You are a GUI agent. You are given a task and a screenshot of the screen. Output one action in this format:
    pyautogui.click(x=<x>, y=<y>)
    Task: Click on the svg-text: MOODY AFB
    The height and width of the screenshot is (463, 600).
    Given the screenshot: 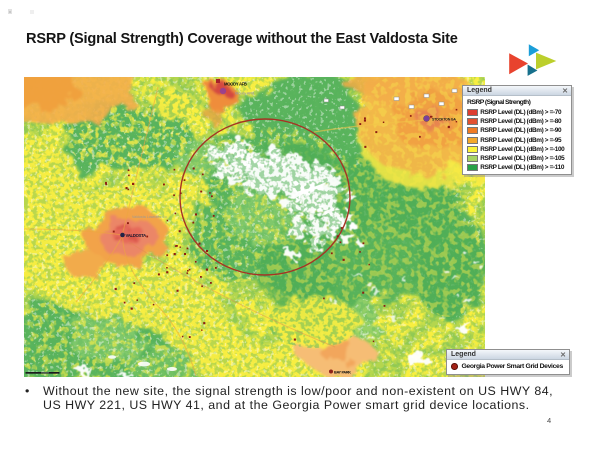 What is the action you would take?
    pyautogui.click(x=235, y=84)
    